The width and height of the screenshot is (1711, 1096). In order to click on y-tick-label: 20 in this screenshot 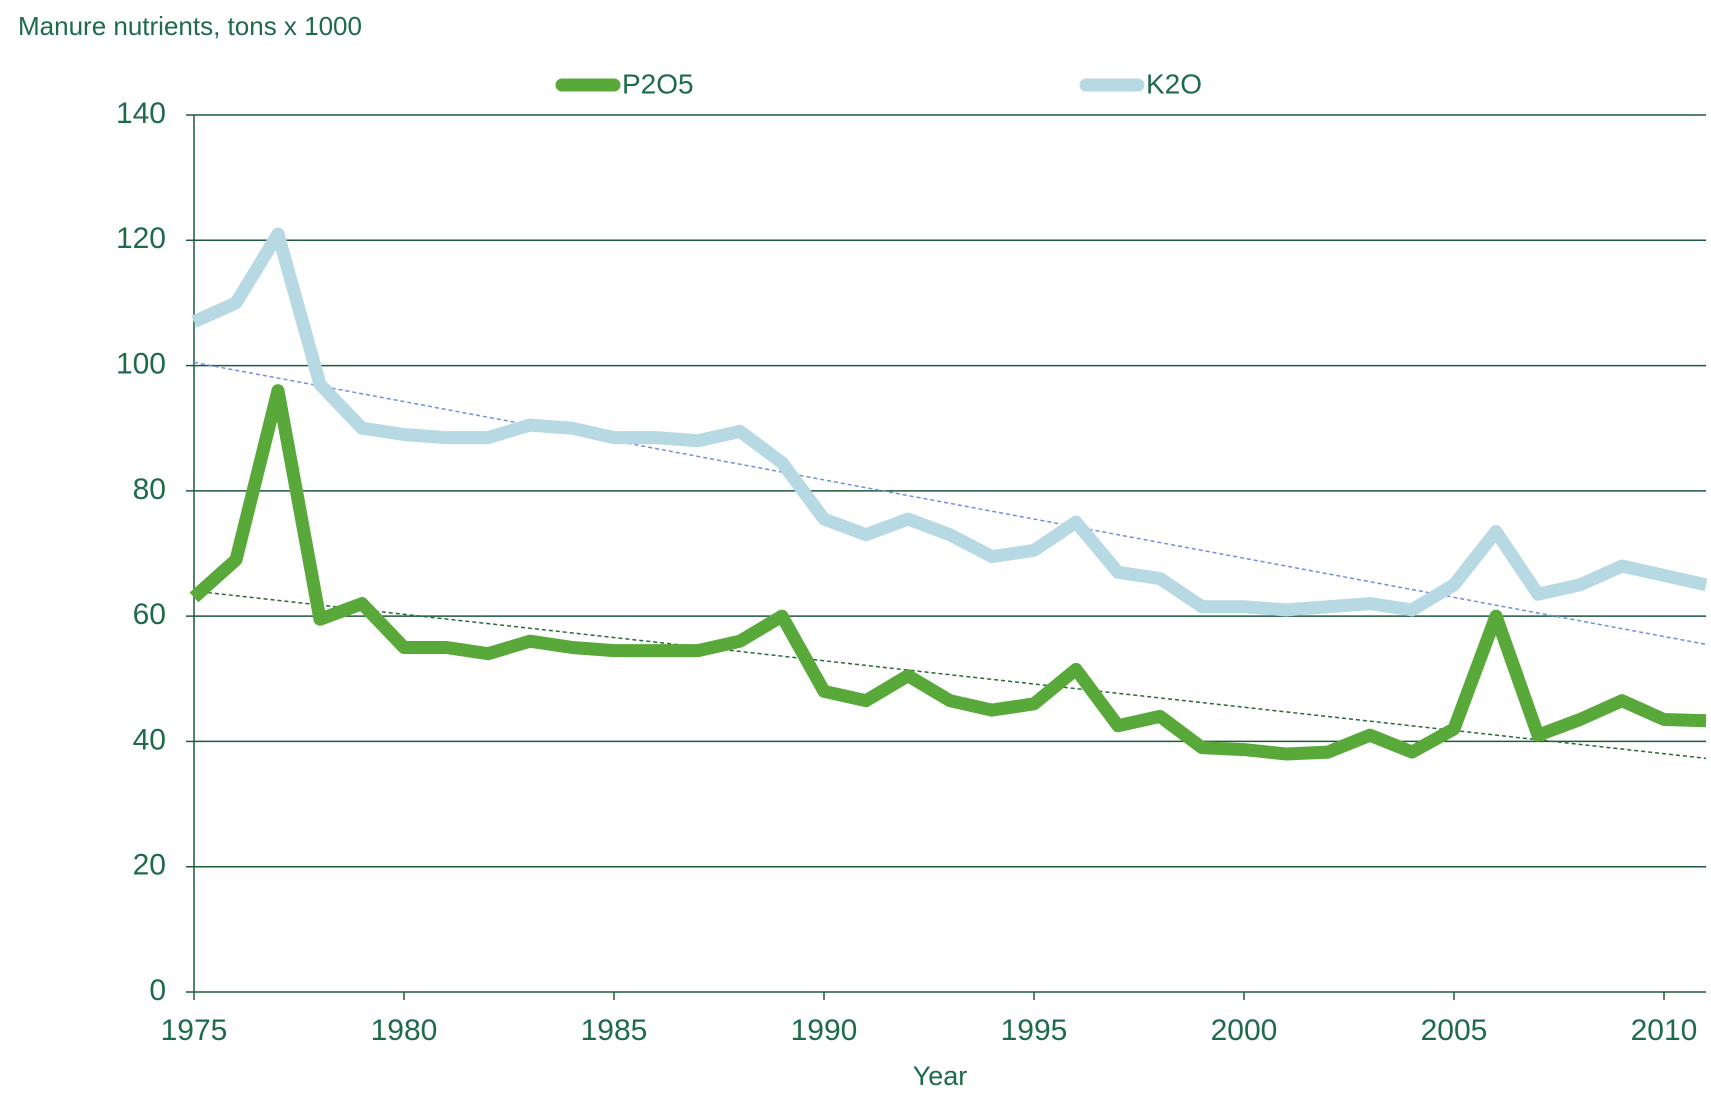, I will do `click(149, 865)`.